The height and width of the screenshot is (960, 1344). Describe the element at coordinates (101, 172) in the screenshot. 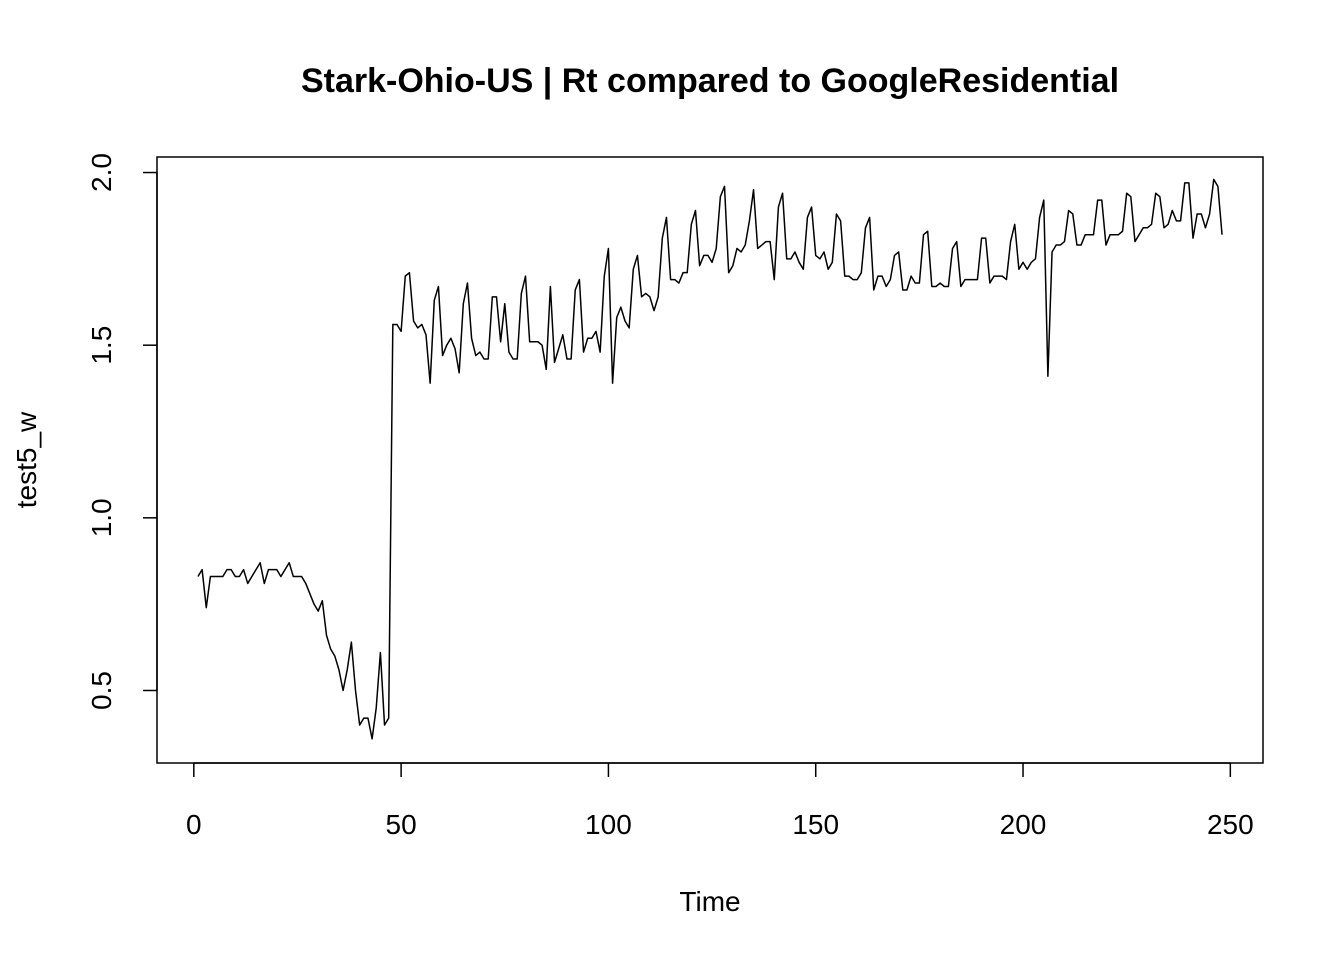

I see `y-tick-label: 2.0` at that location.